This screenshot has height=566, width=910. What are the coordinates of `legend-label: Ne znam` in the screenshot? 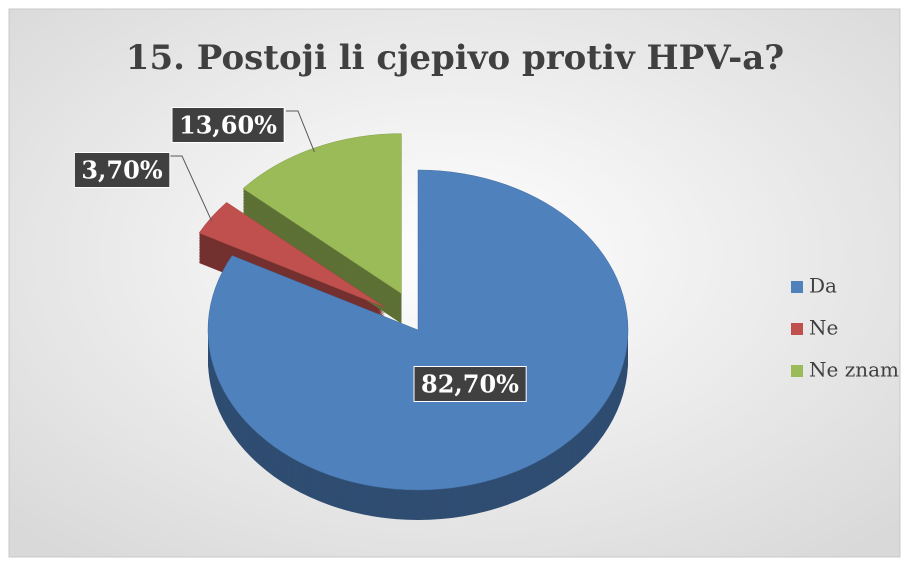 It's located at (854, 370).